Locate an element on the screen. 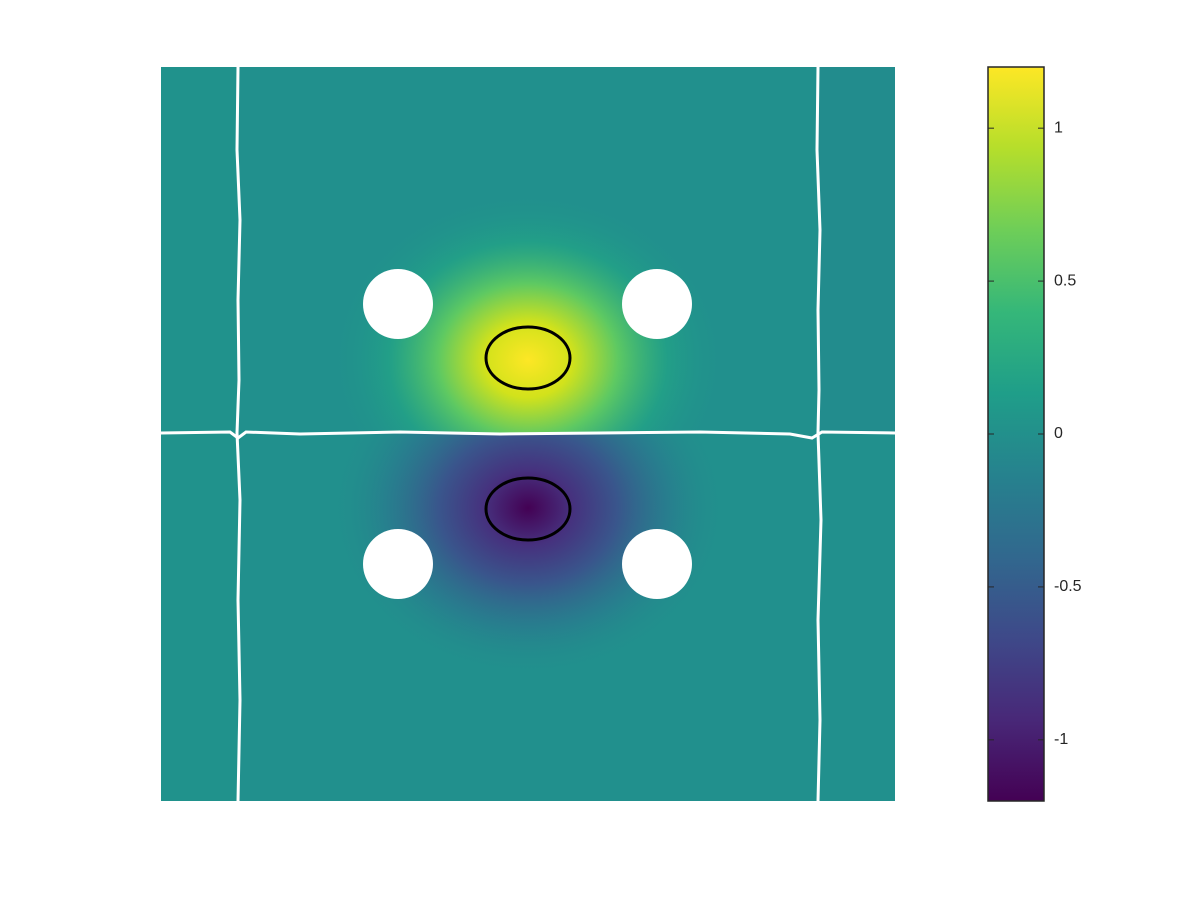 The height and width of the screenshot is (900, 1200). colorbar-tick-label: 1 is located at coordinates (1058, 127).